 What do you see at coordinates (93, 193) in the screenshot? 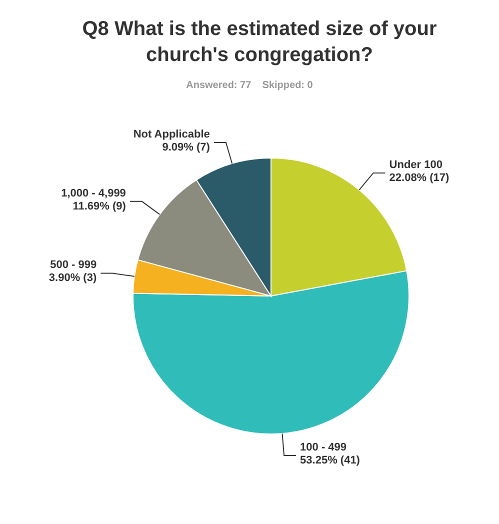
I see `slice-label: 1,000 - 4,999` at bounding box center [93, 193].